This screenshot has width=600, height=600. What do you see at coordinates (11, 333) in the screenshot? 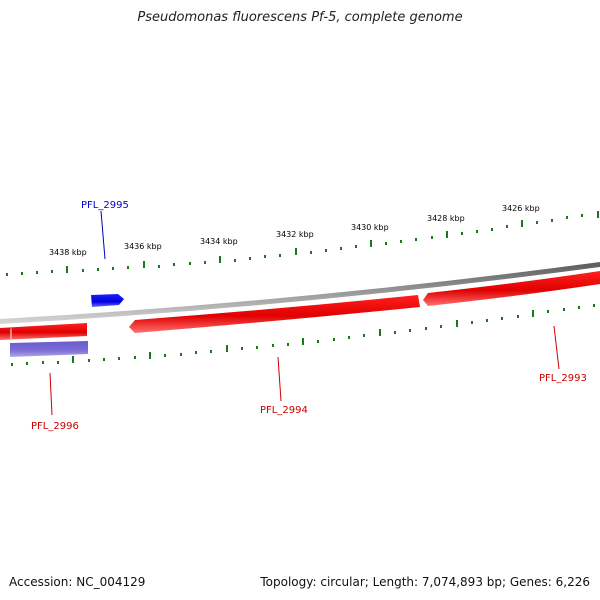
I see `gene-pfl-2996-arrow-head` at bounding box center [11, 333].